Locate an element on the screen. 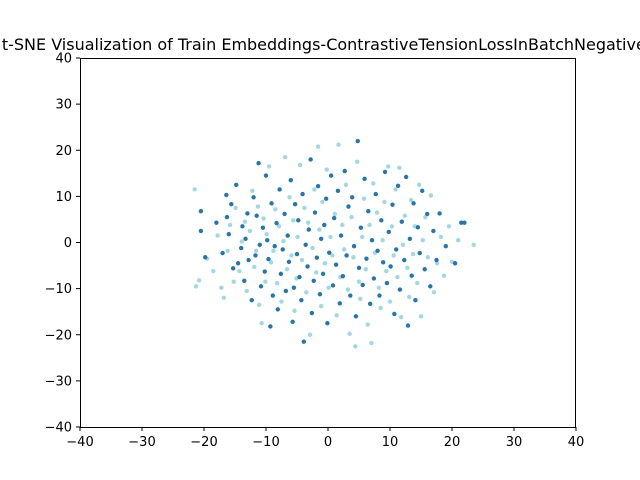  y-tick-label: 10 is located at coordinates (63, 197).